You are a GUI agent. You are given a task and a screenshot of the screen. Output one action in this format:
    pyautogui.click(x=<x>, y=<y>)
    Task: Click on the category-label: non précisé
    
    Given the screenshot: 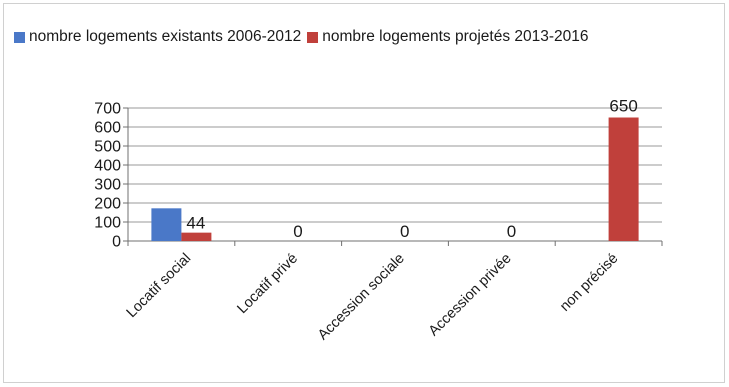 What is the action you would take?
    pyautogui.click(x=589, y=283)
    